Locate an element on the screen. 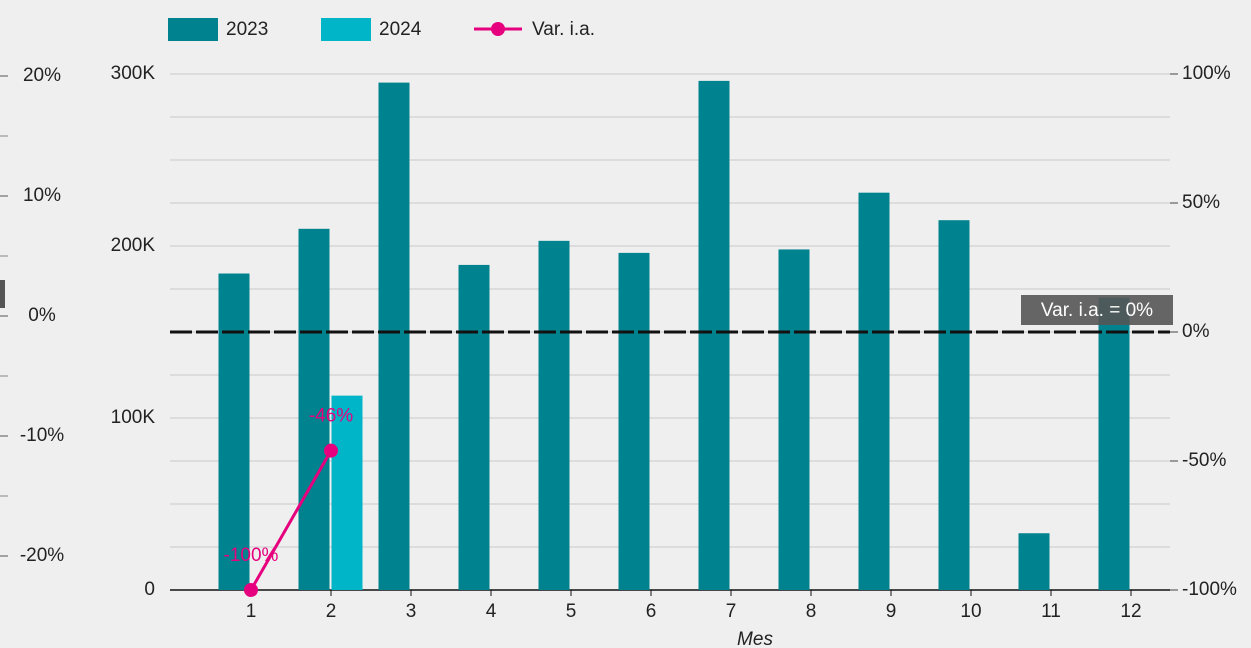 The image size is (1251, 648). x-tick-label: 12 is located at coordinates (1130, 611).